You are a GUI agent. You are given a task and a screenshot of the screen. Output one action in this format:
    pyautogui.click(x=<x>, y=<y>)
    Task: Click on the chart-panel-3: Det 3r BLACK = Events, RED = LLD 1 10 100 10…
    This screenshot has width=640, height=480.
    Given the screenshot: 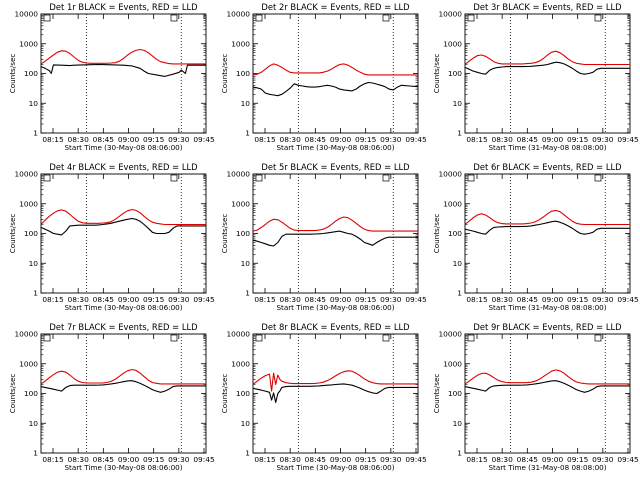 What is the action you would take?
    pyautogui.click(x=535, y=77)
    